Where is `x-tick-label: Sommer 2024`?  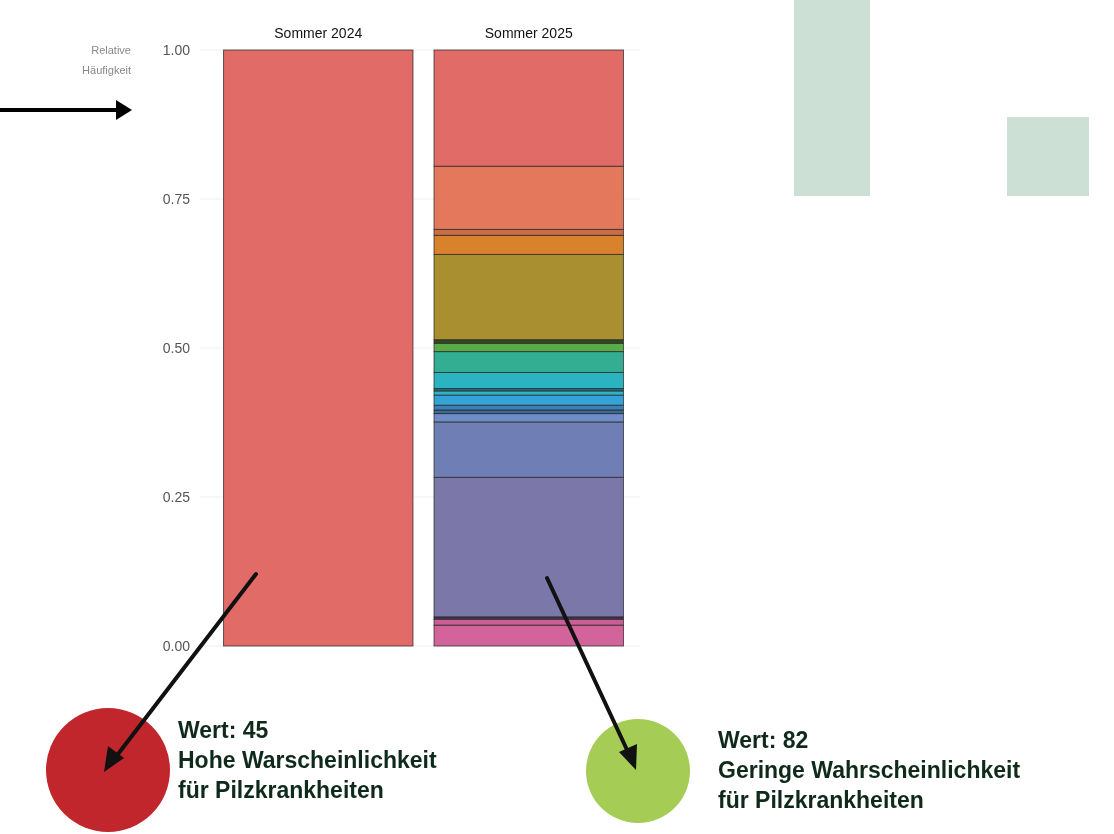 x-tick-label: Sommer 2024 is located at coordinates (318, 33).